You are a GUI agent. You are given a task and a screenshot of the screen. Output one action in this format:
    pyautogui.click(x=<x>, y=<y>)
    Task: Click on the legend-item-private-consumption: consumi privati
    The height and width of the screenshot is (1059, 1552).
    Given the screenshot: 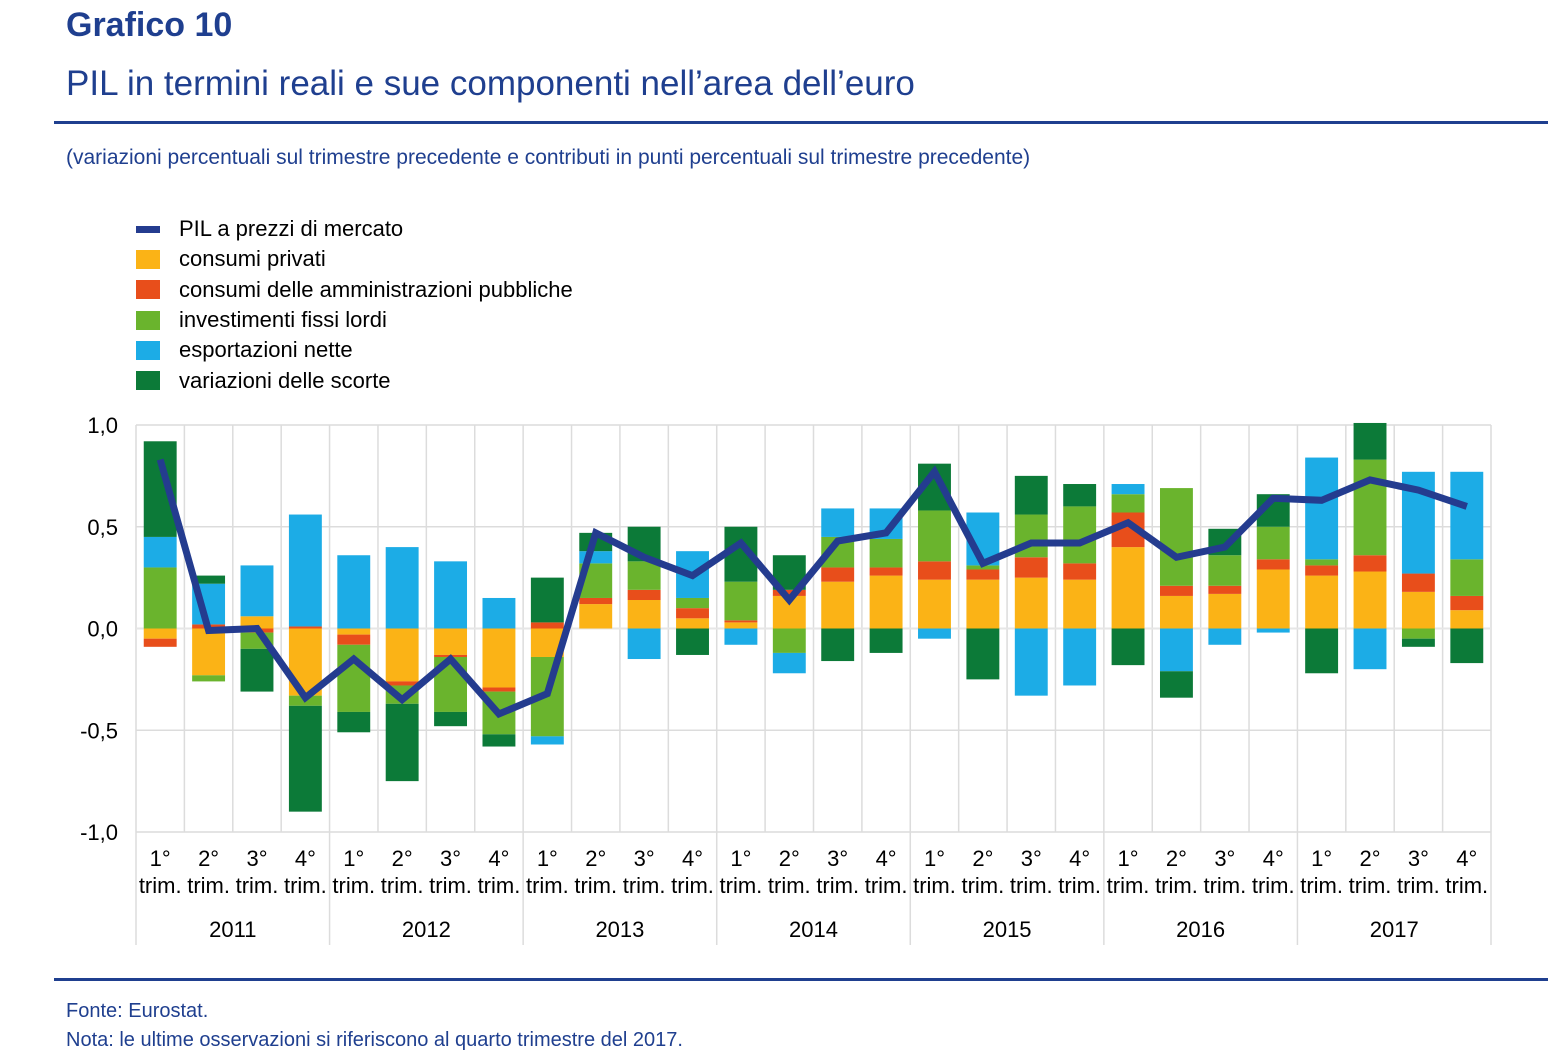 What is the action you would take?
    pyautogui.click(x=354, y=259)
    